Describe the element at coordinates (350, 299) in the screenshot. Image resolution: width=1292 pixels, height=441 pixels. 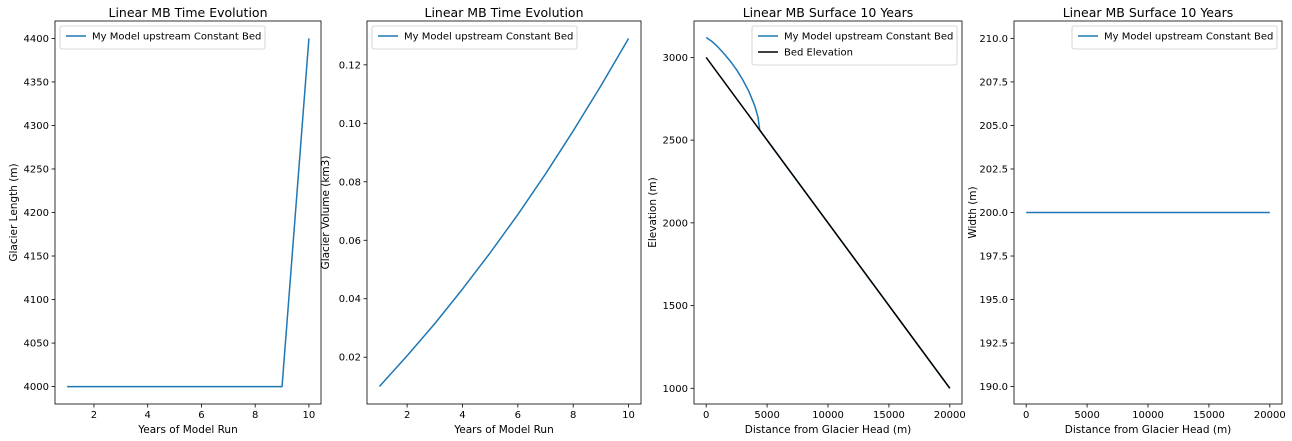
I see `y-tick-label: 0.04` at that location.